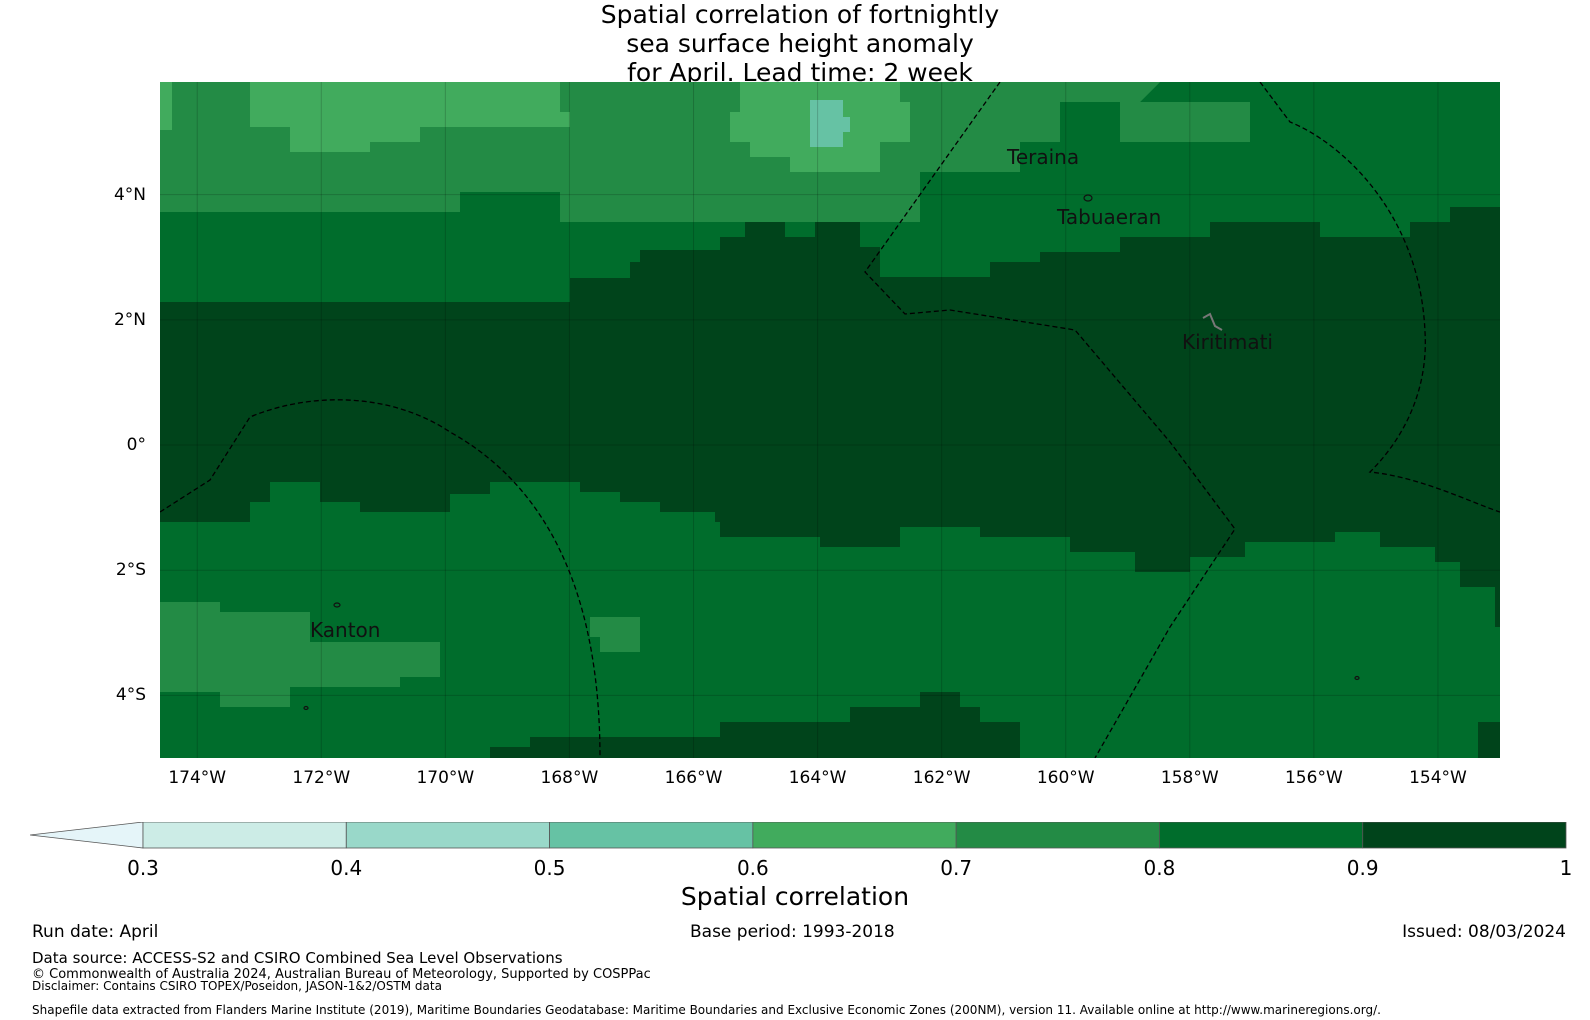 The image size is (1590, 1020). I want to click on y-tick-label: 2°S, so click(130, 570).